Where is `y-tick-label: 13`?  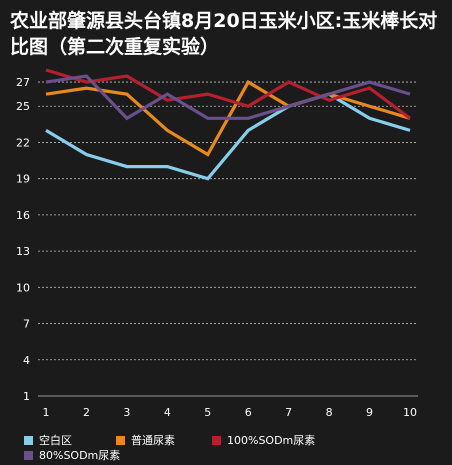
y-tick-label: 13 is located at coordinates (23, 251).